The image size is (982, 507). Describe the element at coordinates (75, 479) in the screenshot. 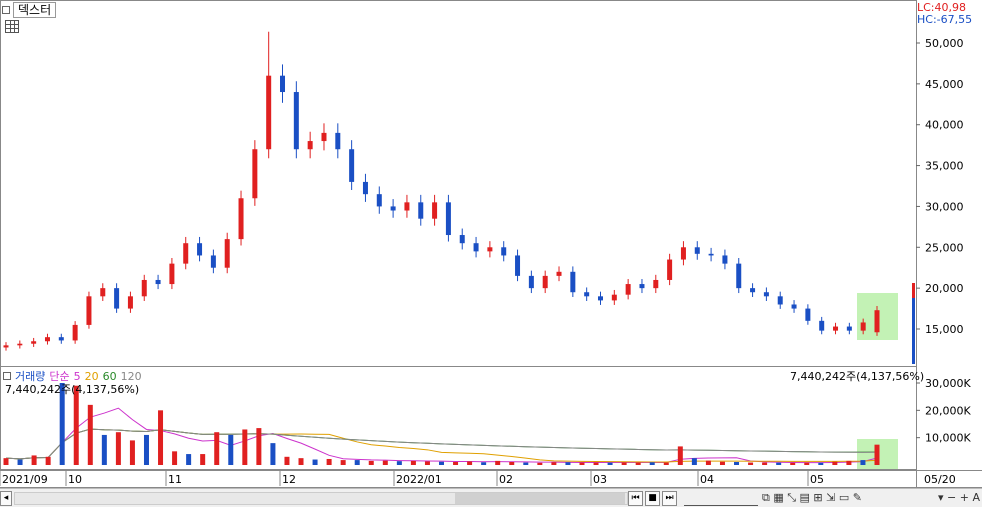

I see `time-tick-label: 10` at that location.